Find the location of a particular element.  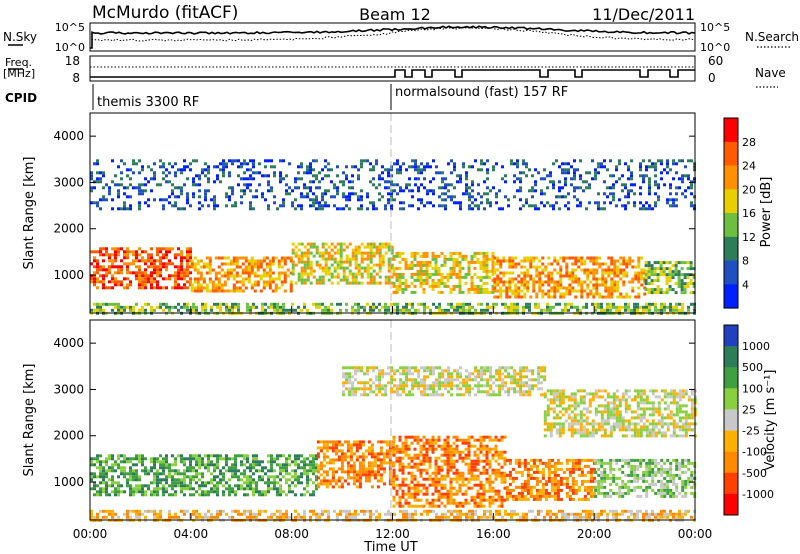

colorbar-tick-label: 28 is located at coordinates (749, 142).